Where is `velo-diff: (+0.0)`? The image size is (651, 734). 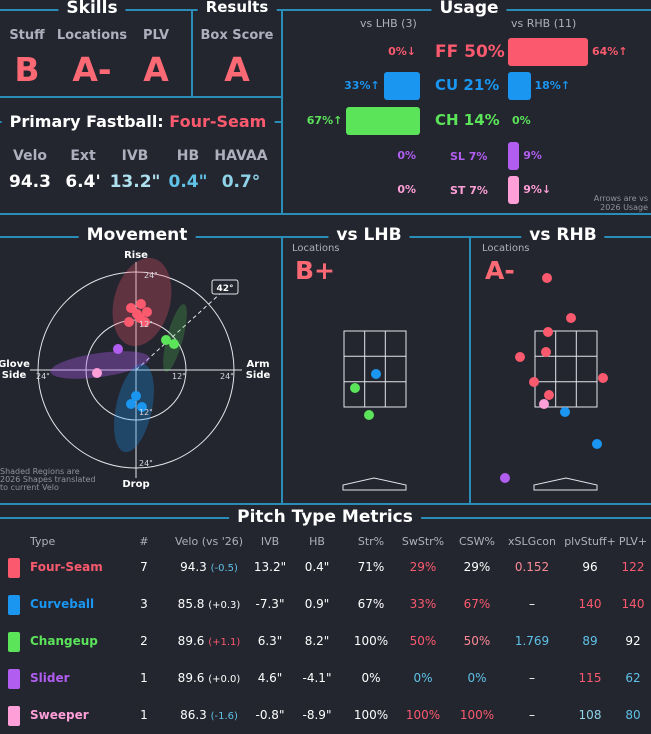
velo-diff: (+0.0) is located at coordinates (224, 679).